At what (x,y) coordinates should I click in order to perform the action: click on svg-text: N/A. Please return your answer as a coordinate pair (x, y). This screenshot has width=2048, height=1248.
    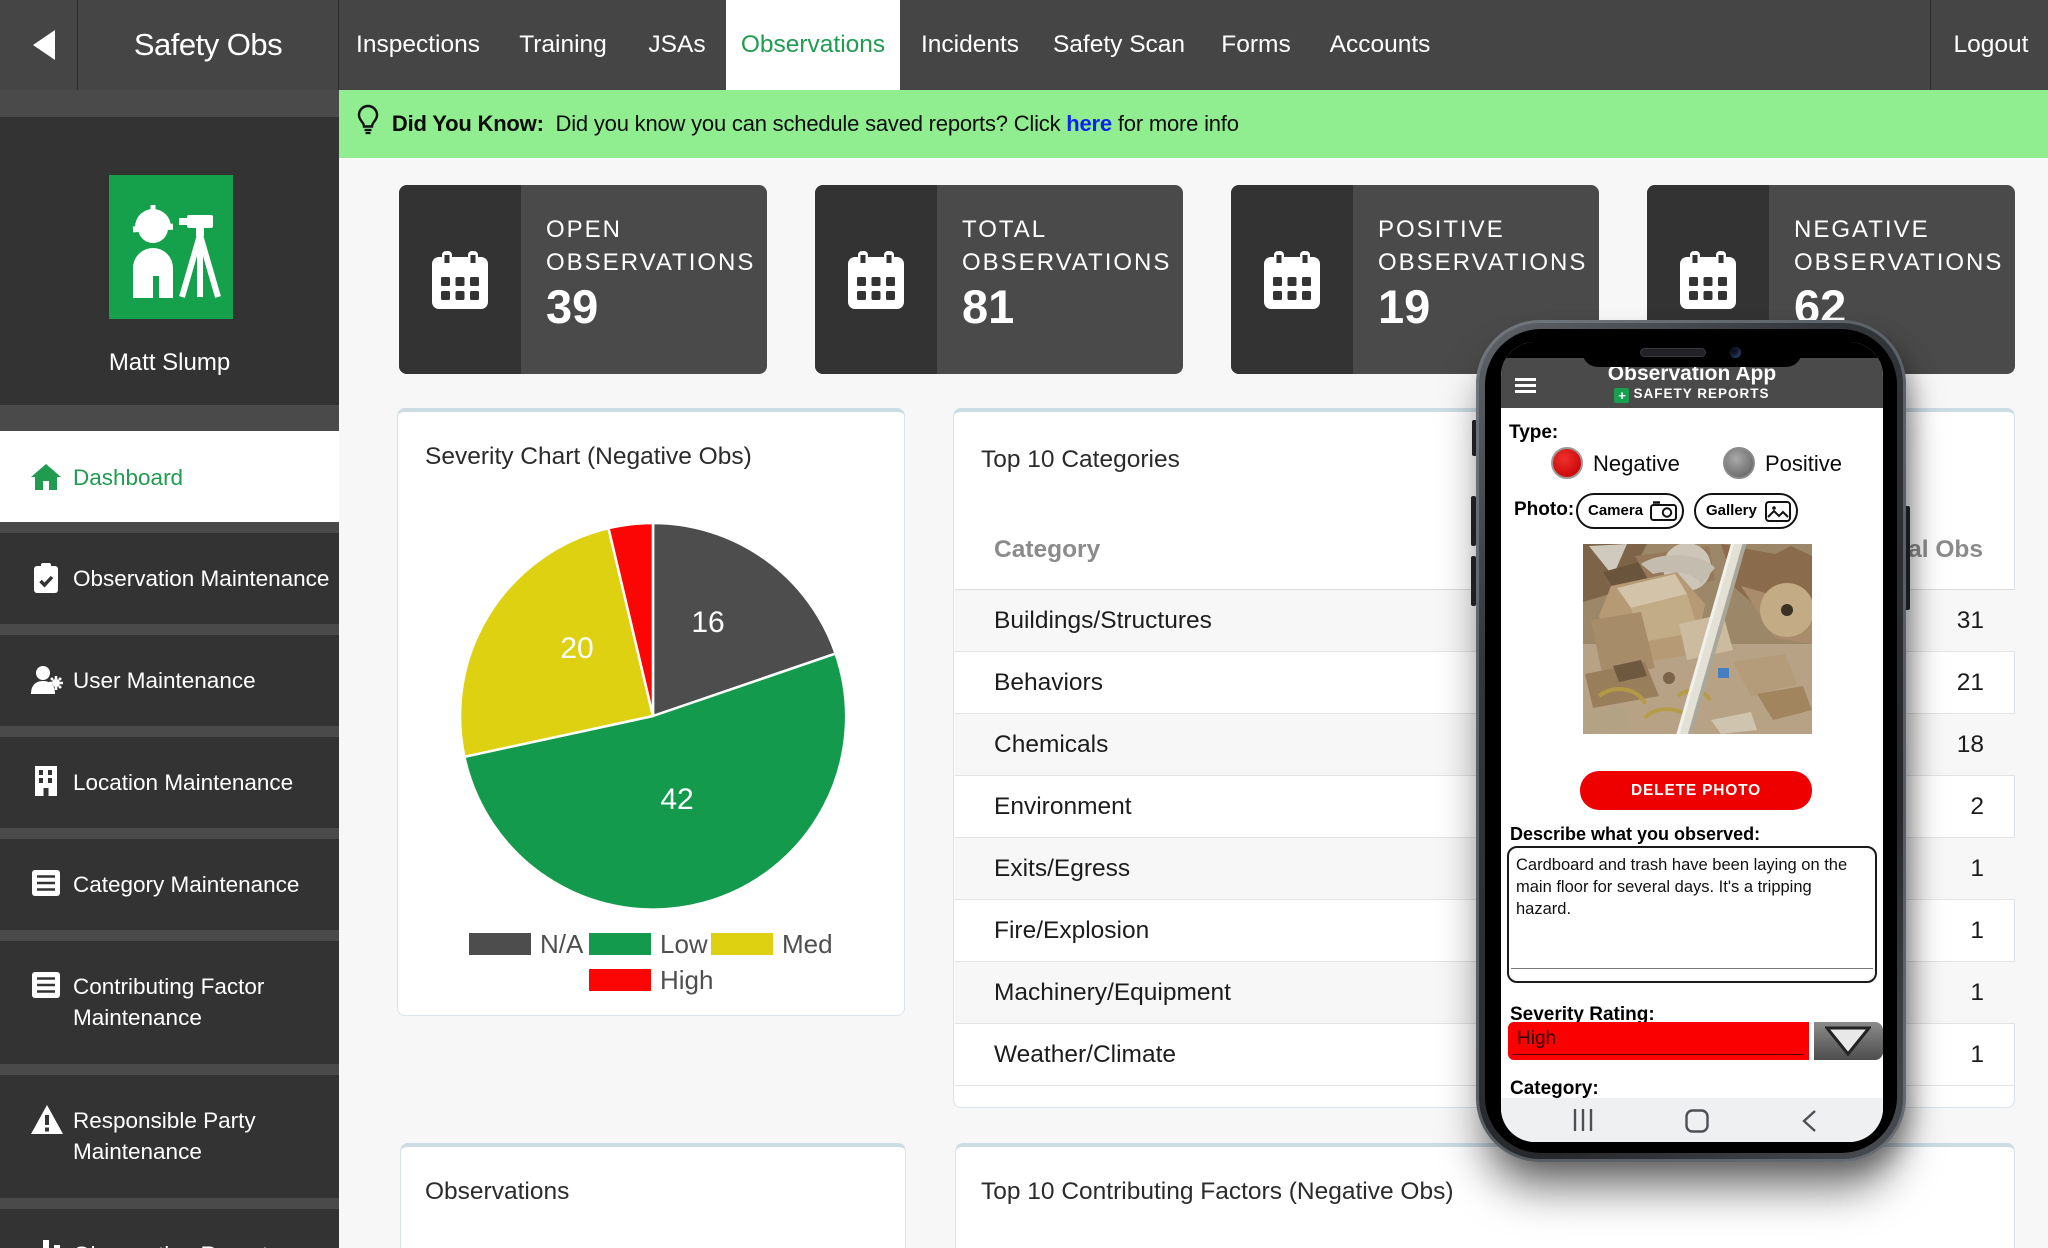
    Looking at the image, I should click on (562, 944).